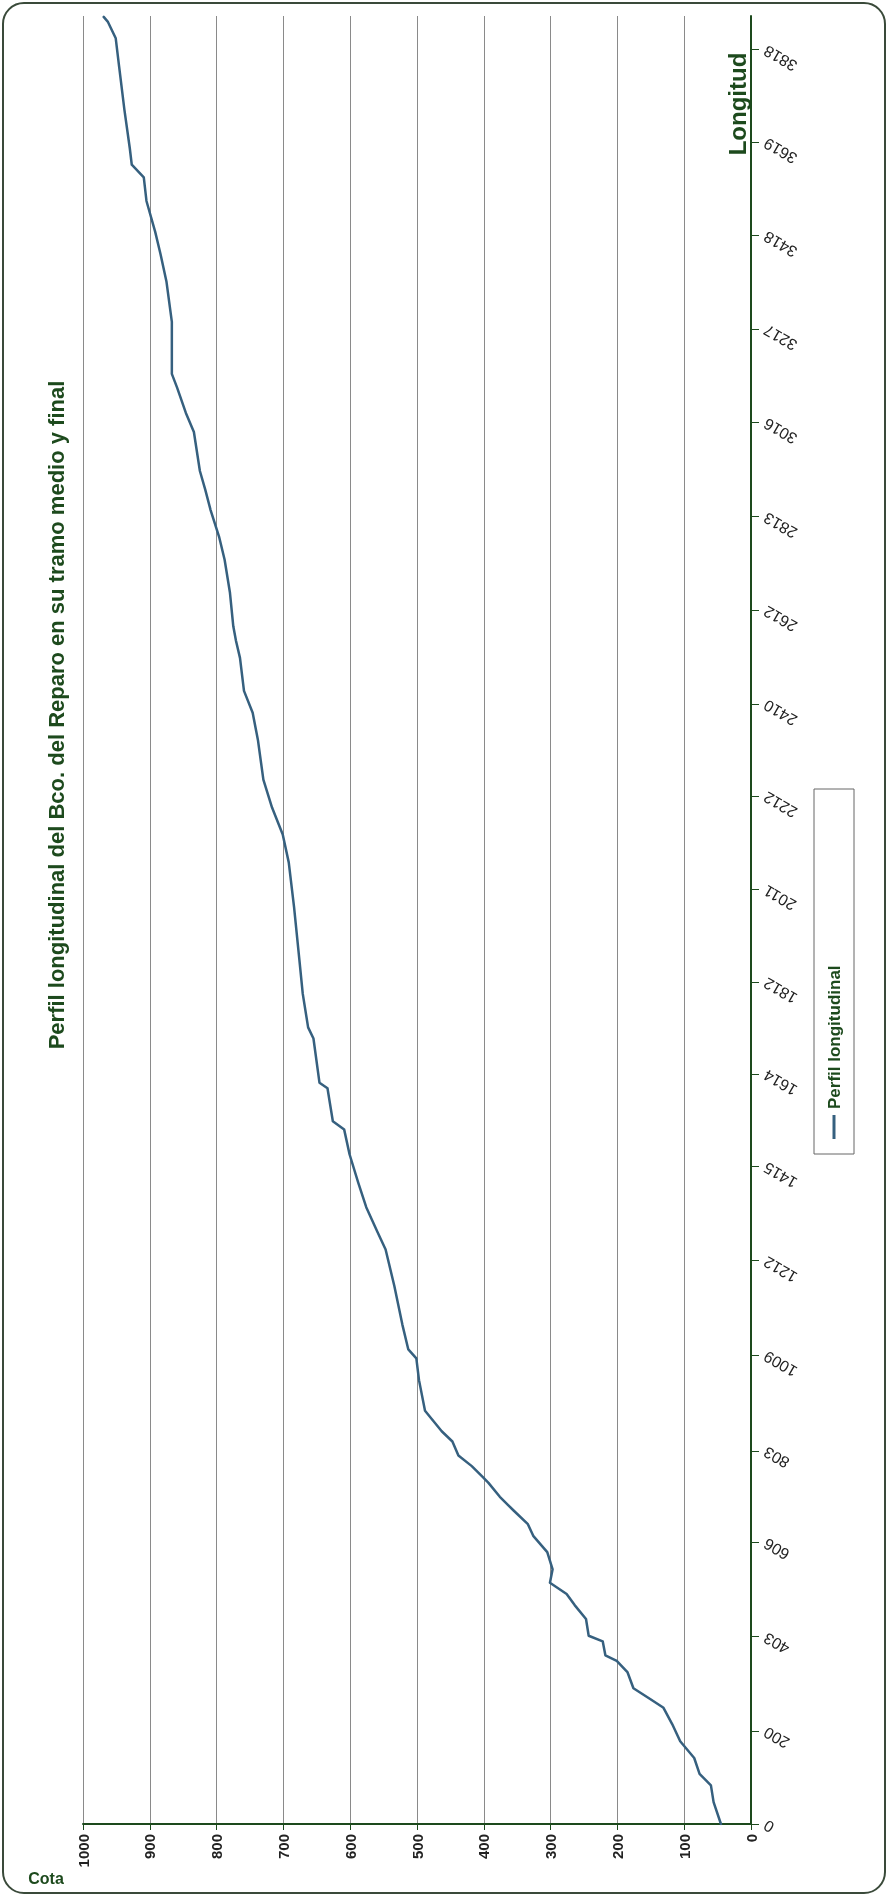 This screenshot has width=886, height=1894. I want to click on y-tick-label: 2612, so click(780, 619).